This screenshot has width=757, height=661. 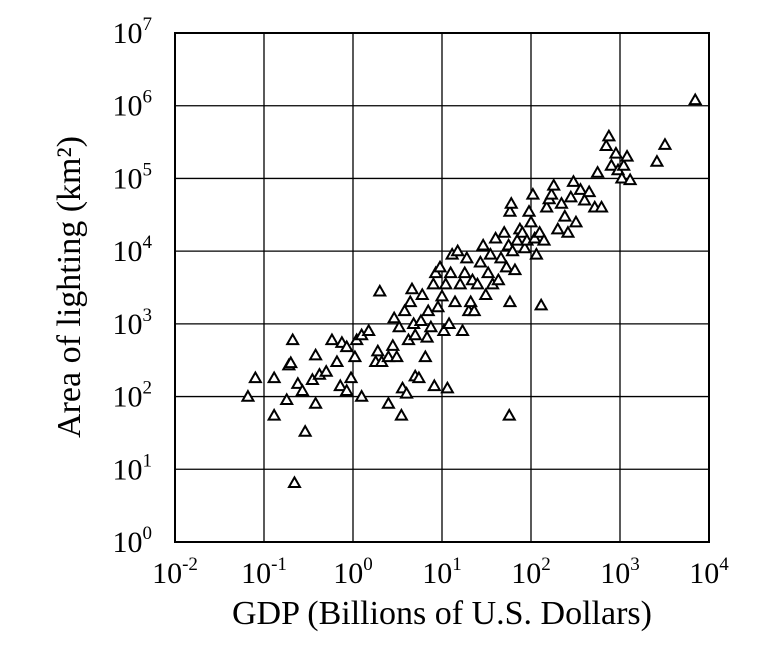 I want to click on x-tick-exponent: 2, so click(x=546, y=564).